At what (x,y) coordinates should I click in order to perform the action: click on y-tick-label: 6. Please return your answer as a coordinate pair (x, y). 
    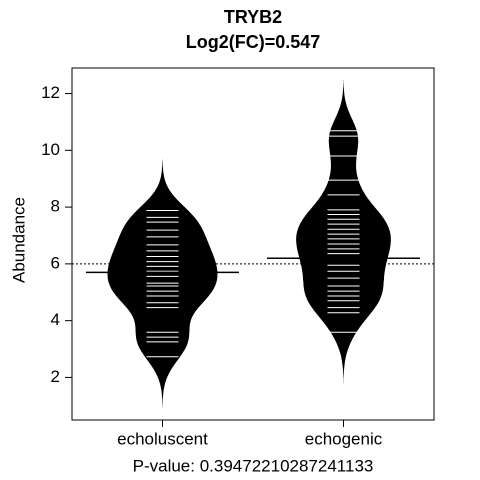
    Looking at the image, I should click on (55, 262).